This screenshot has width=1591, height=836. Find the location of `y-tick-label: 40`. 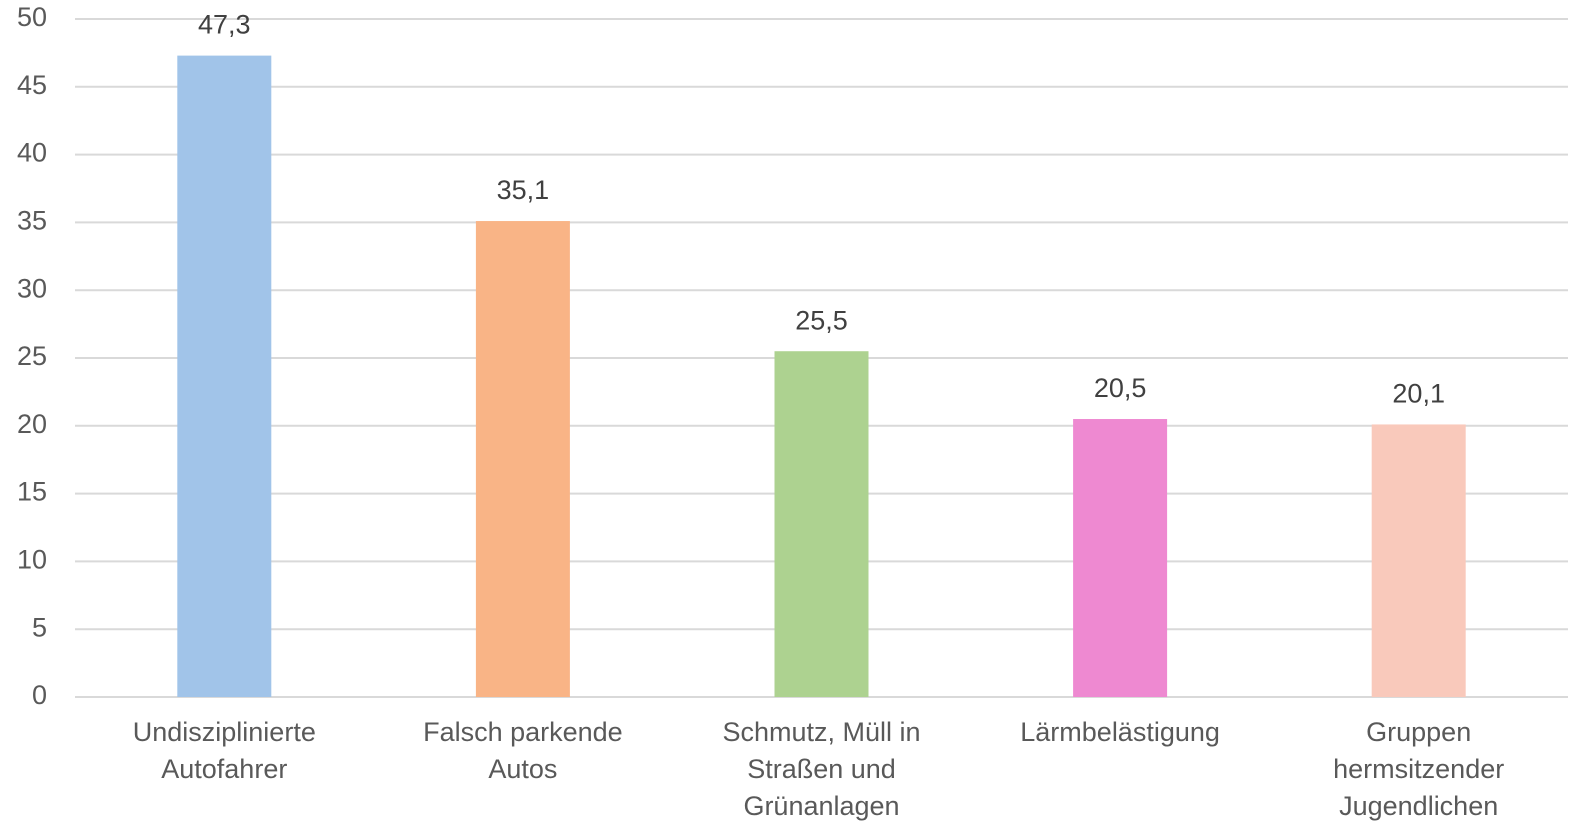

y-tick-label: 40 is located at coordinates (32, 153).